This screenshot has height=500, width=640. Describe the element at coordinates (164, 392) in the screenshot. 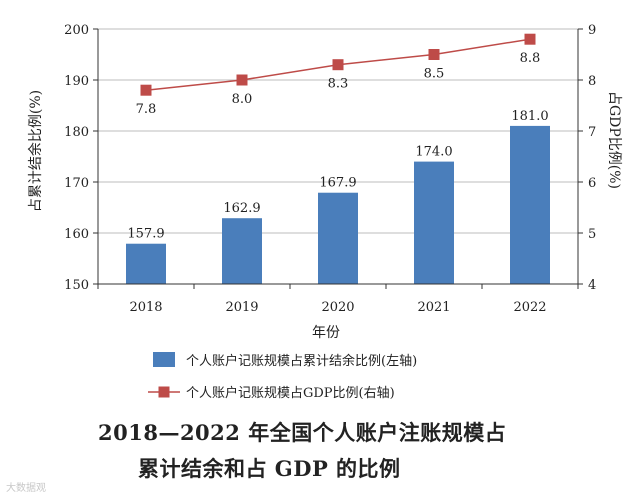

I see `legend-swatch-marker` at that location.